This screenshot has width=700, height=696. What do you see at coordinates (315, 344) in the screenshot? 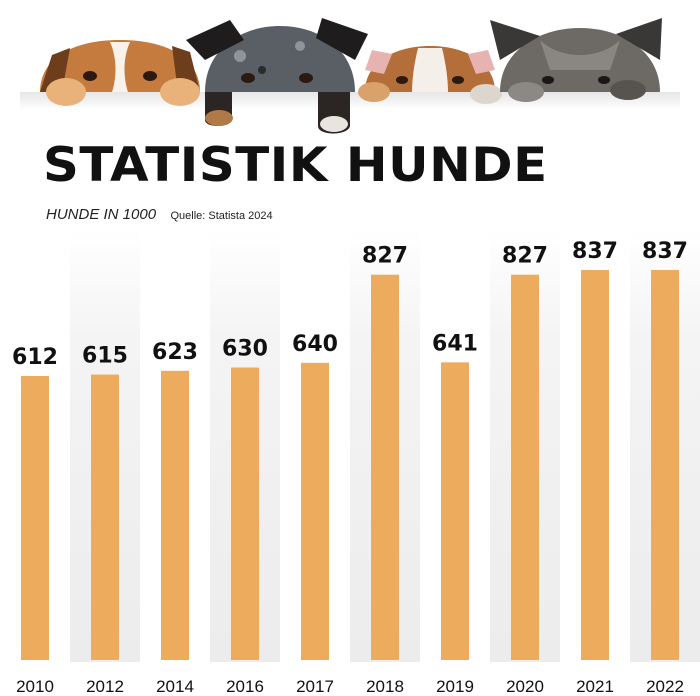
I see `value-label-2017: 640` at bounding box center [315, 344].